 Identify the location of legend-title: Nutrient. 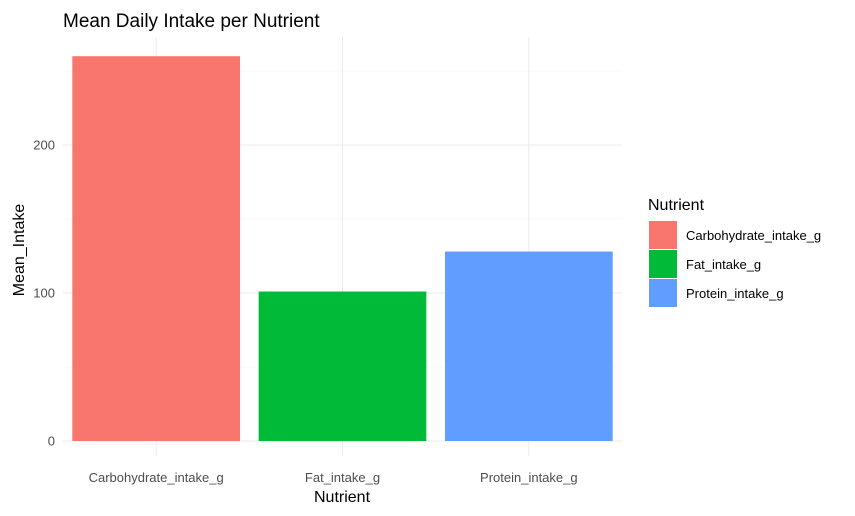
(676, 205).